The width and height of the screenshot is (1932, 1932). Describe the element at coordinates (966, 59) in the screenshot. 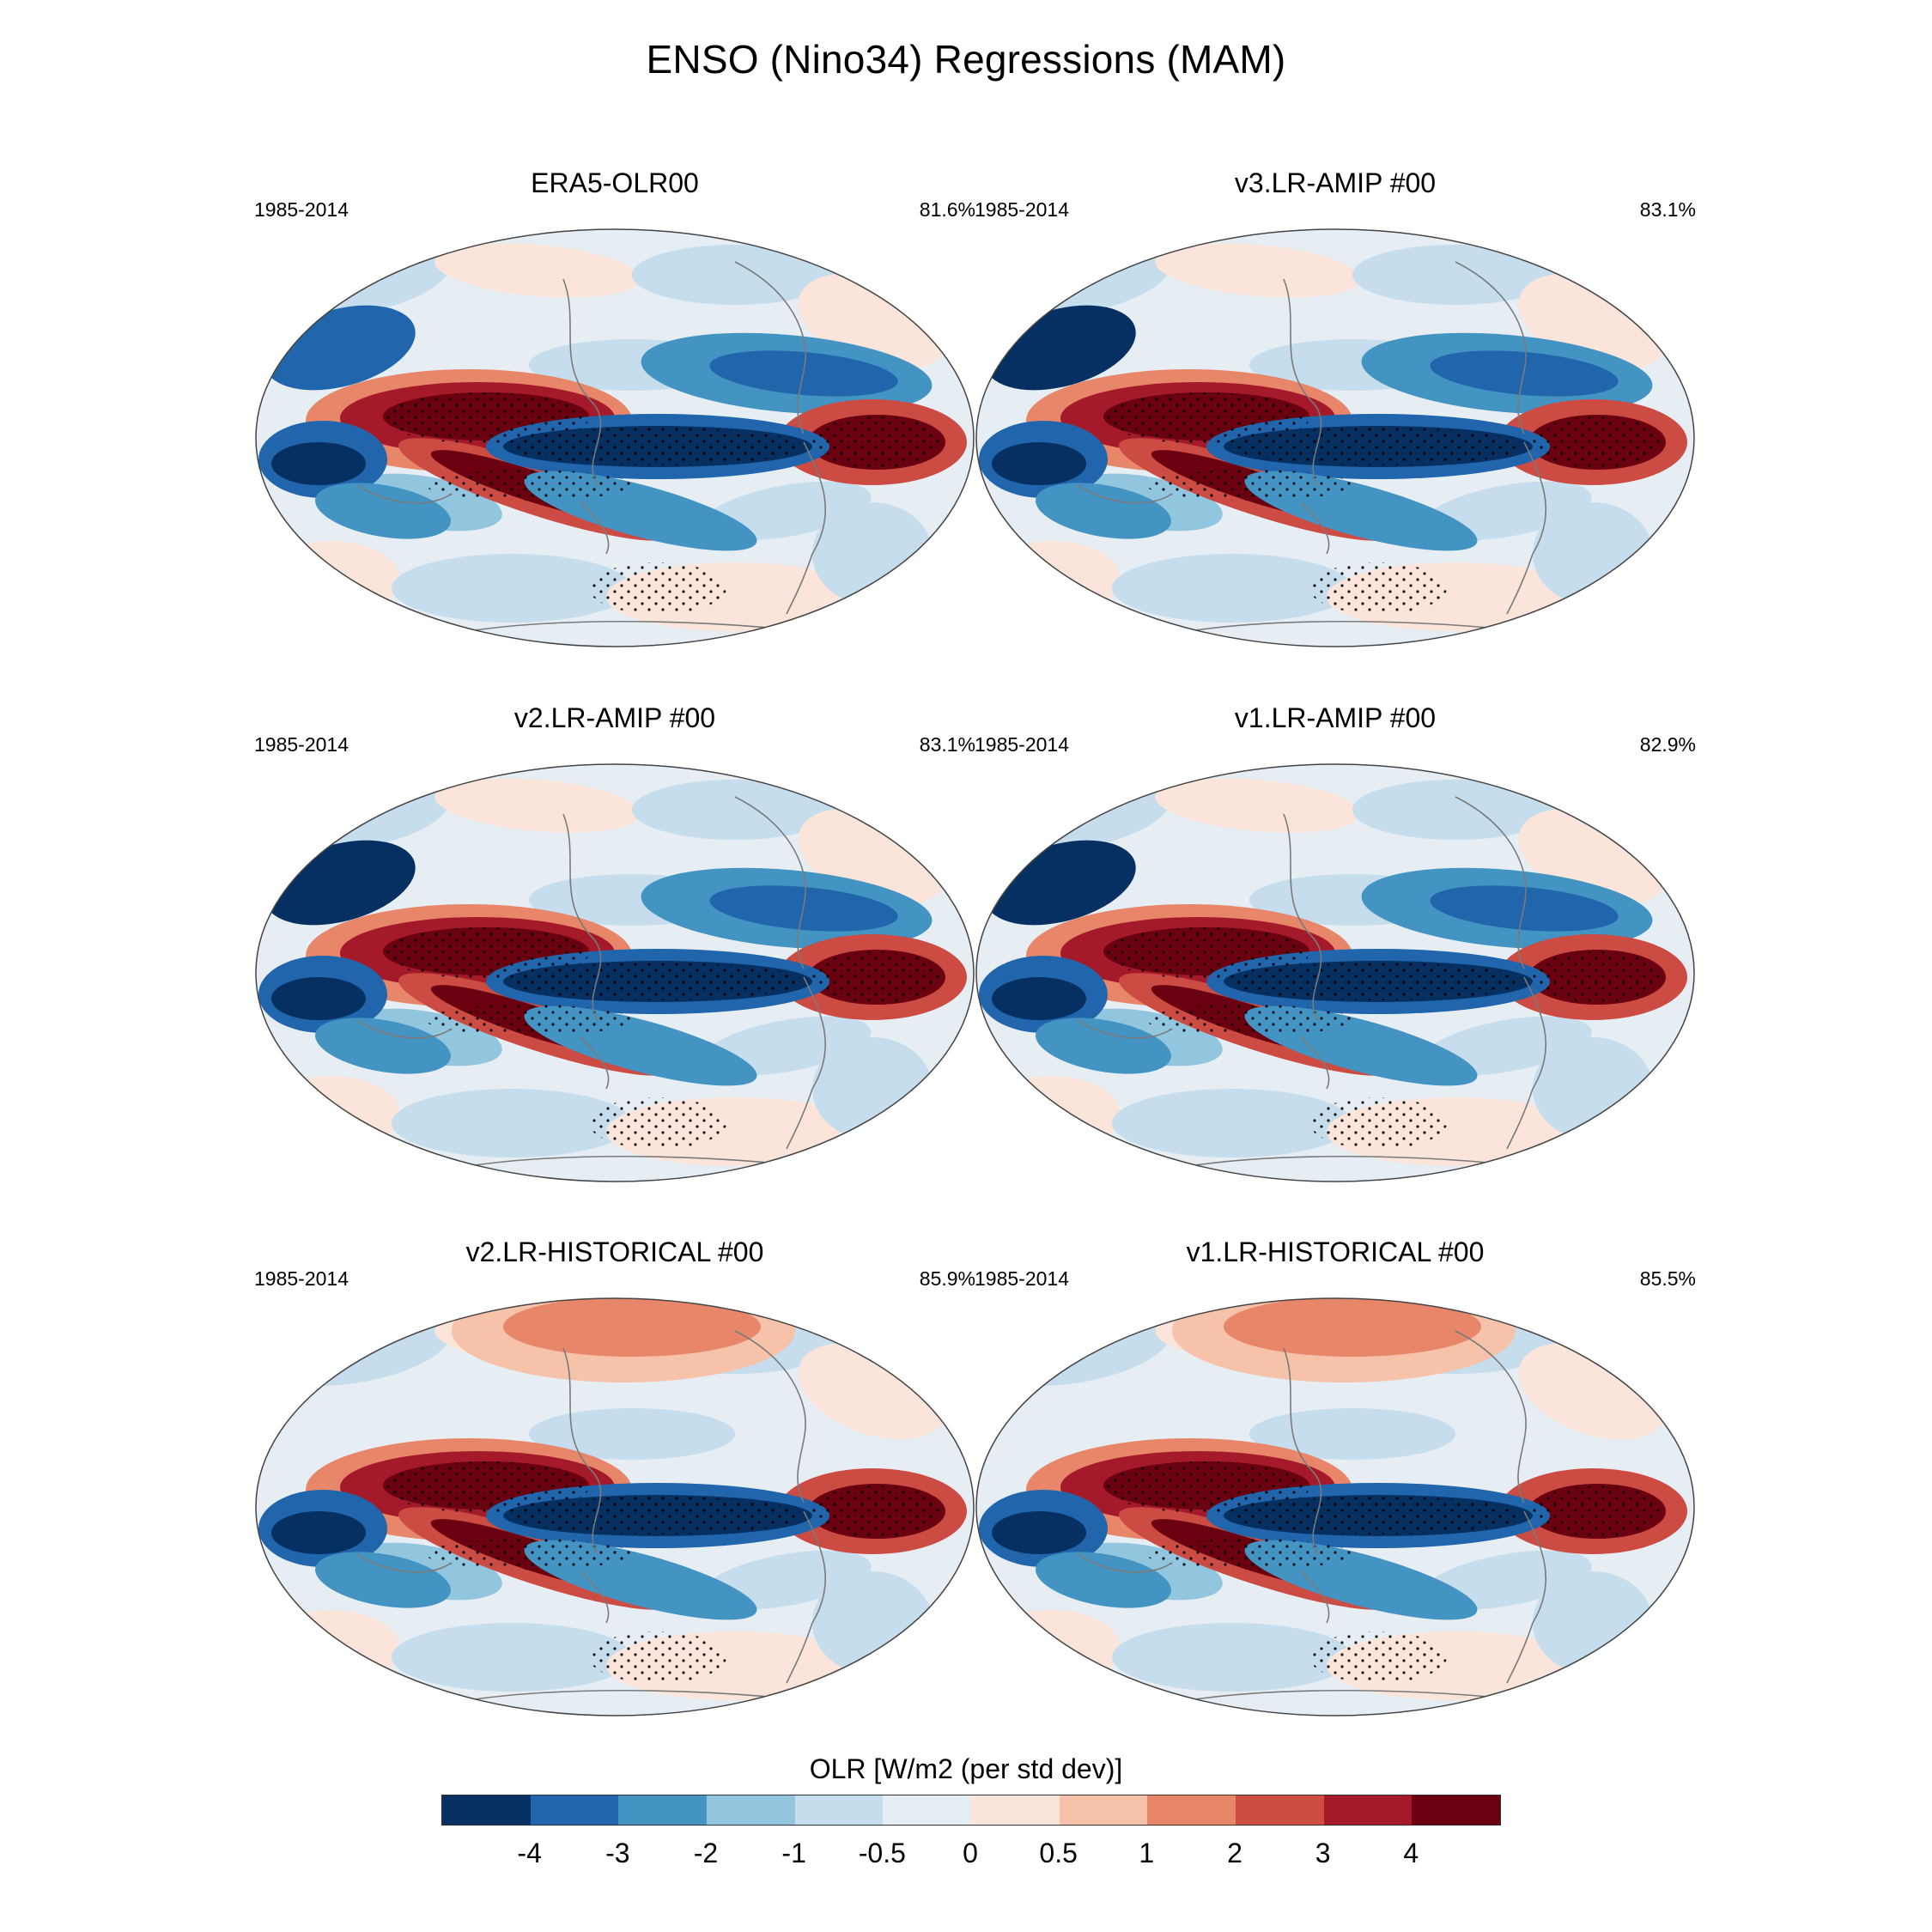

I see `figure-title: ENSO (Nino34) Regressions (MAM)` at that location.